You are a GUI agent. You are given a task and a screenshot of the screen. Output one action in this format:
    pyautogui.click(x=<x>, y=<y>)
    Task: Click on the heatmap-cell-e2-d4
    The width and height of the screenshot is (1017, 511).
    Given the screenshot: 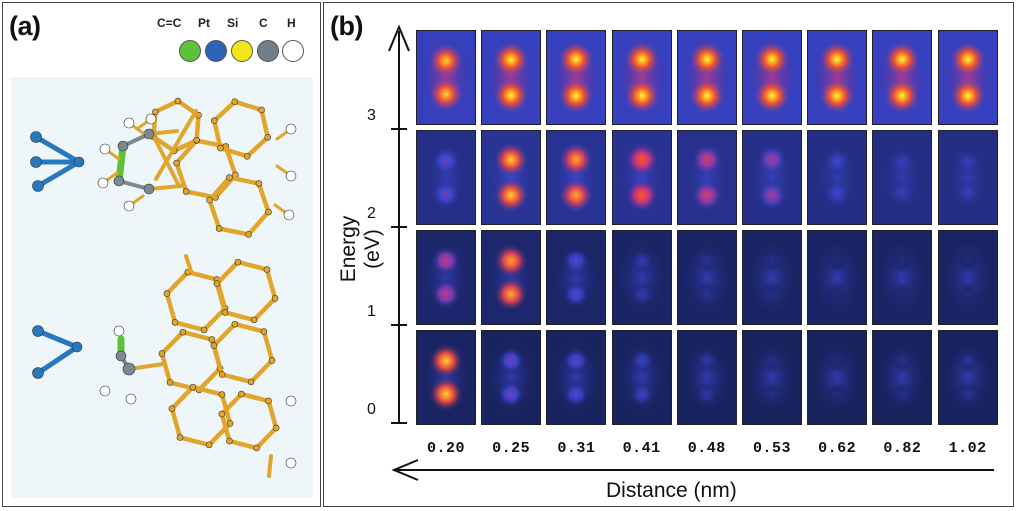 What is the action you would take?
    pyautogui.click(x=706, y=177)
    